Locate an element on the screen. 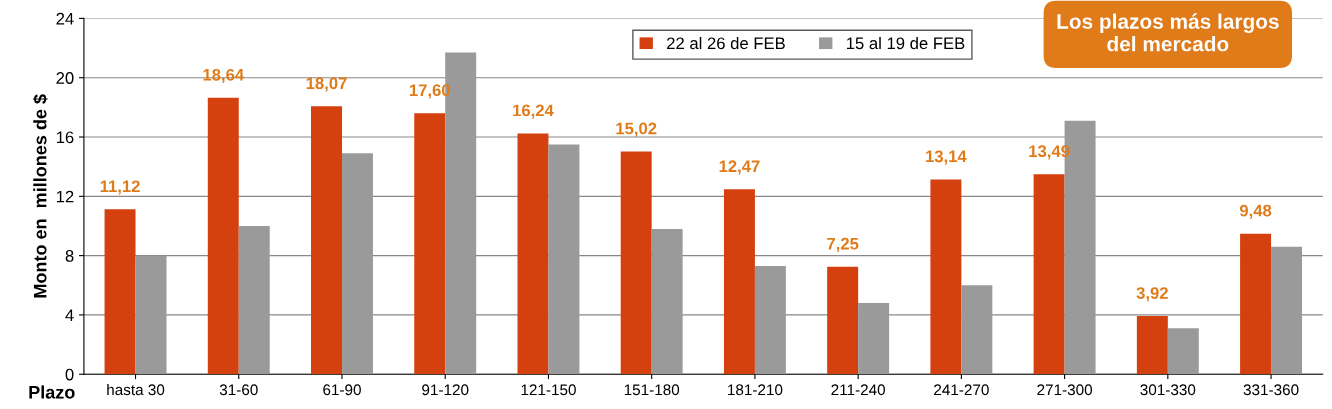 The image size is (1332, 409). x-tick-label: hasta 30 is located at coordinates (136, 389).